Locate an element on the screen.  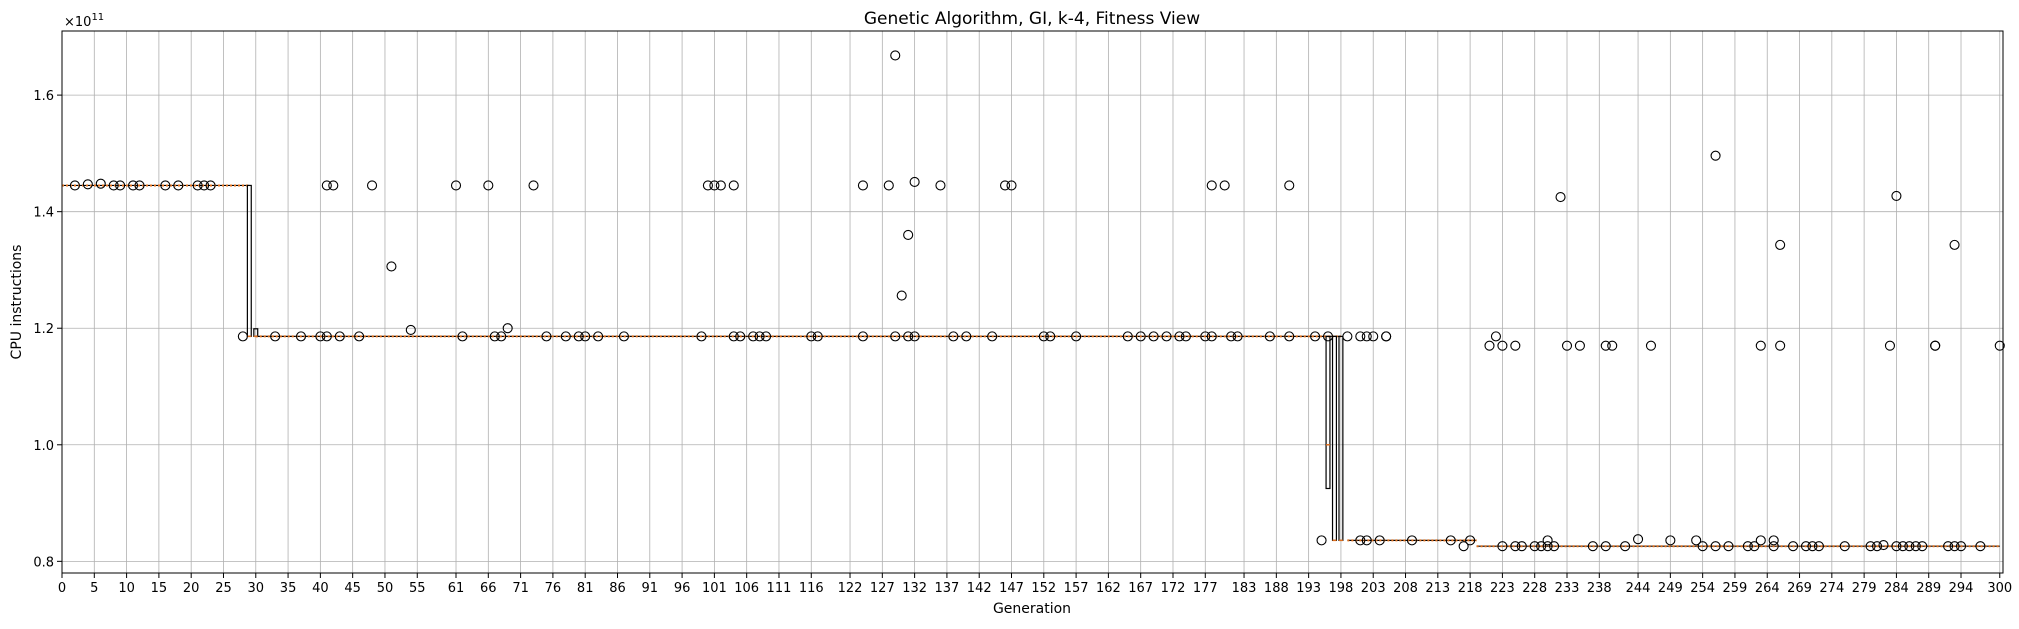
x-tick-label: 162 is located at coordinates (1108, 588).